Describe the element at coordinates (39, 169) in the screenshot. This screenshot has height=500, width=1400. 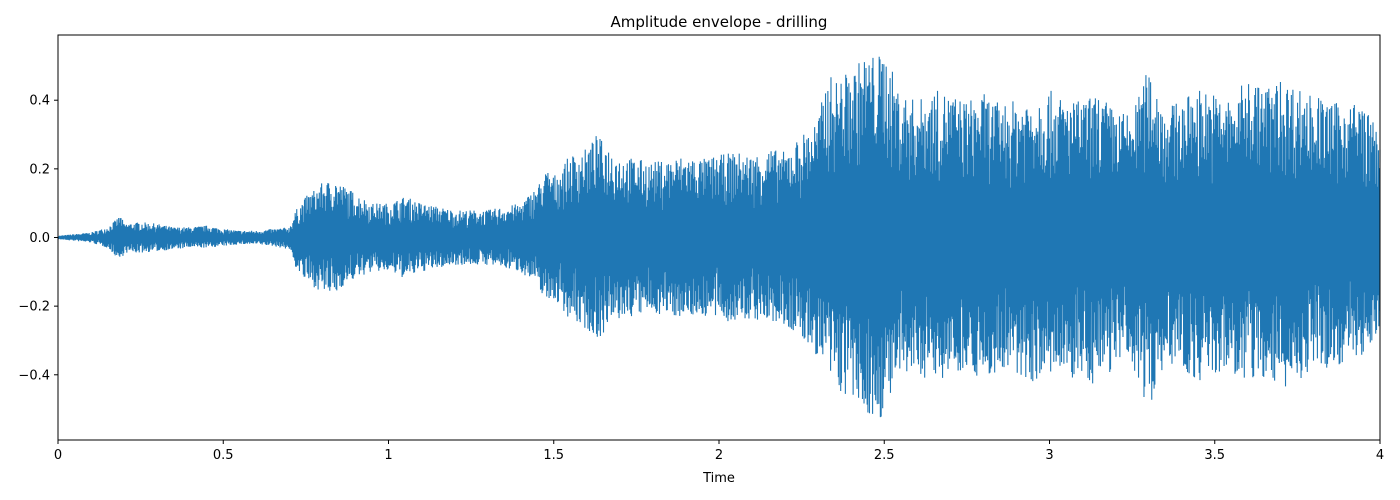
I see `y-tick-label: 0.2` at that location.